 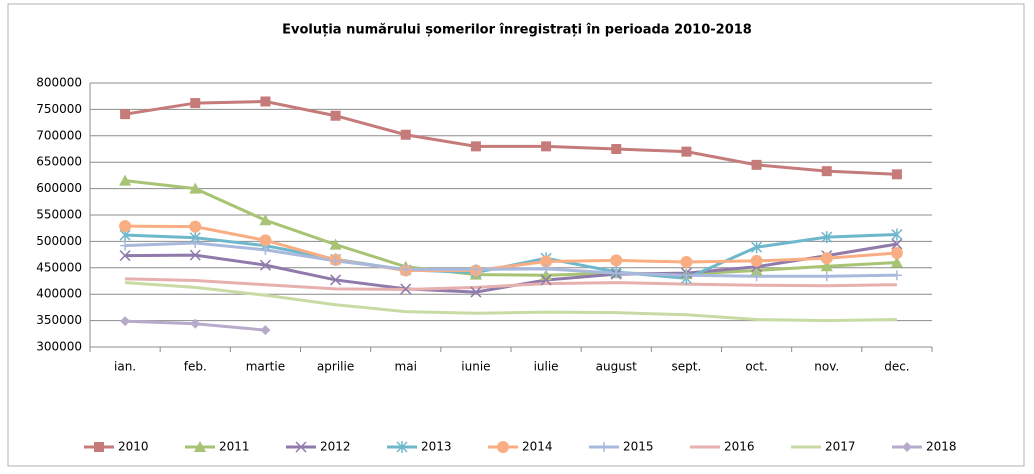 I want to click on x-tick-label: aprilie, so click(x=335, y=367).